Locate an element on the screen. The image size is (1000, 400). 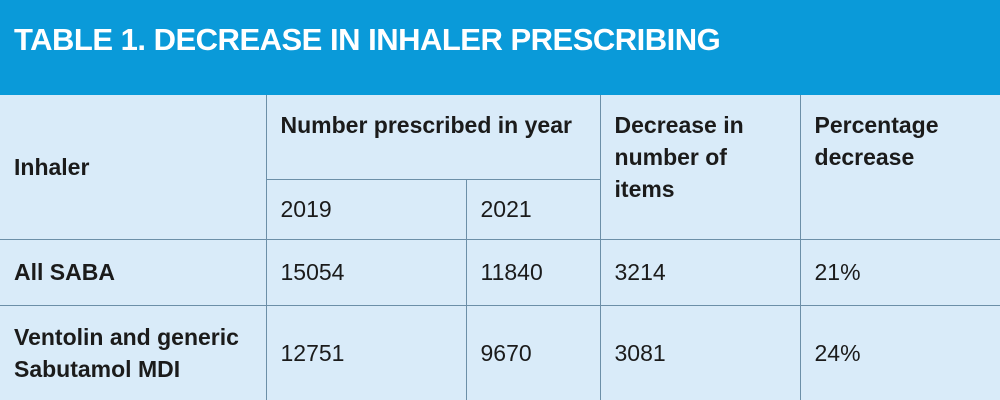
cell-2019: 12751 is located at coordinates (366, 352).